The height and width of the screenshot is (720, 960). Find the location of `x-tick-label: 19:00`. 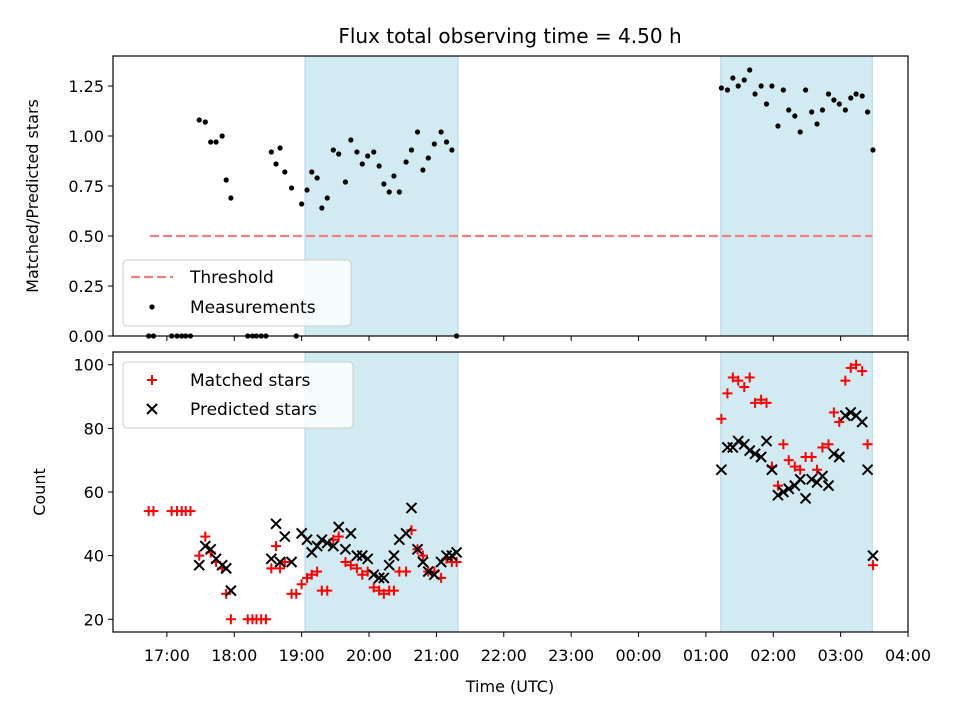

x-tick-label: 19:00 is located at coordinates (302, 655).